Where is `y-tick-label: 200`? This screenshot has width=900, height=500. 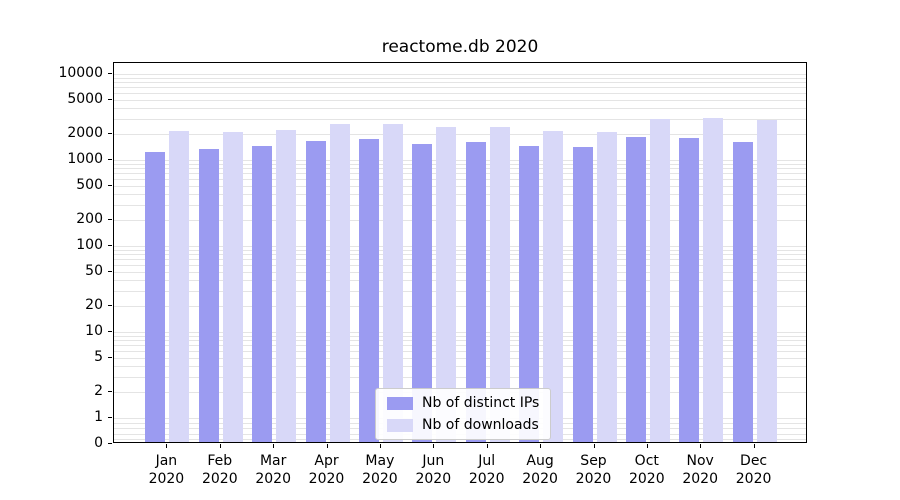
y-tick-label: 200 is located at coordinates (89, 219).